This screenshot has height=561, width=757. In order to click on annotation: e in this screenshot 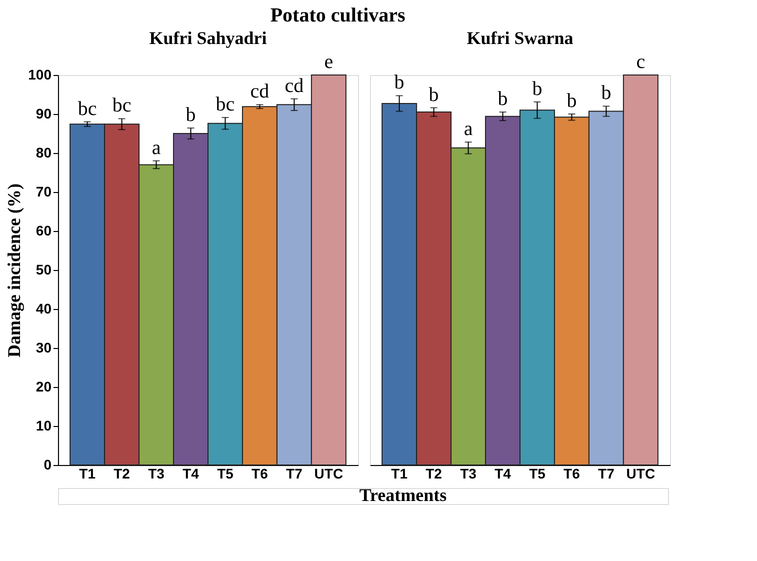, I will do `click(329, 62)`.